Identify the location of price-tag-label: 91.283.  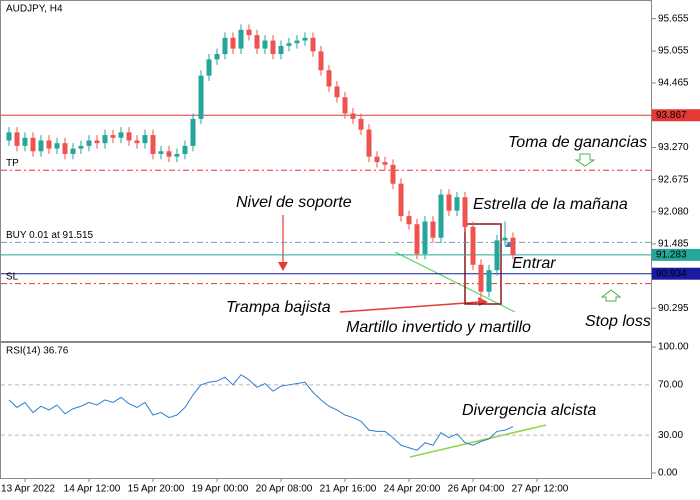
(671, 254).